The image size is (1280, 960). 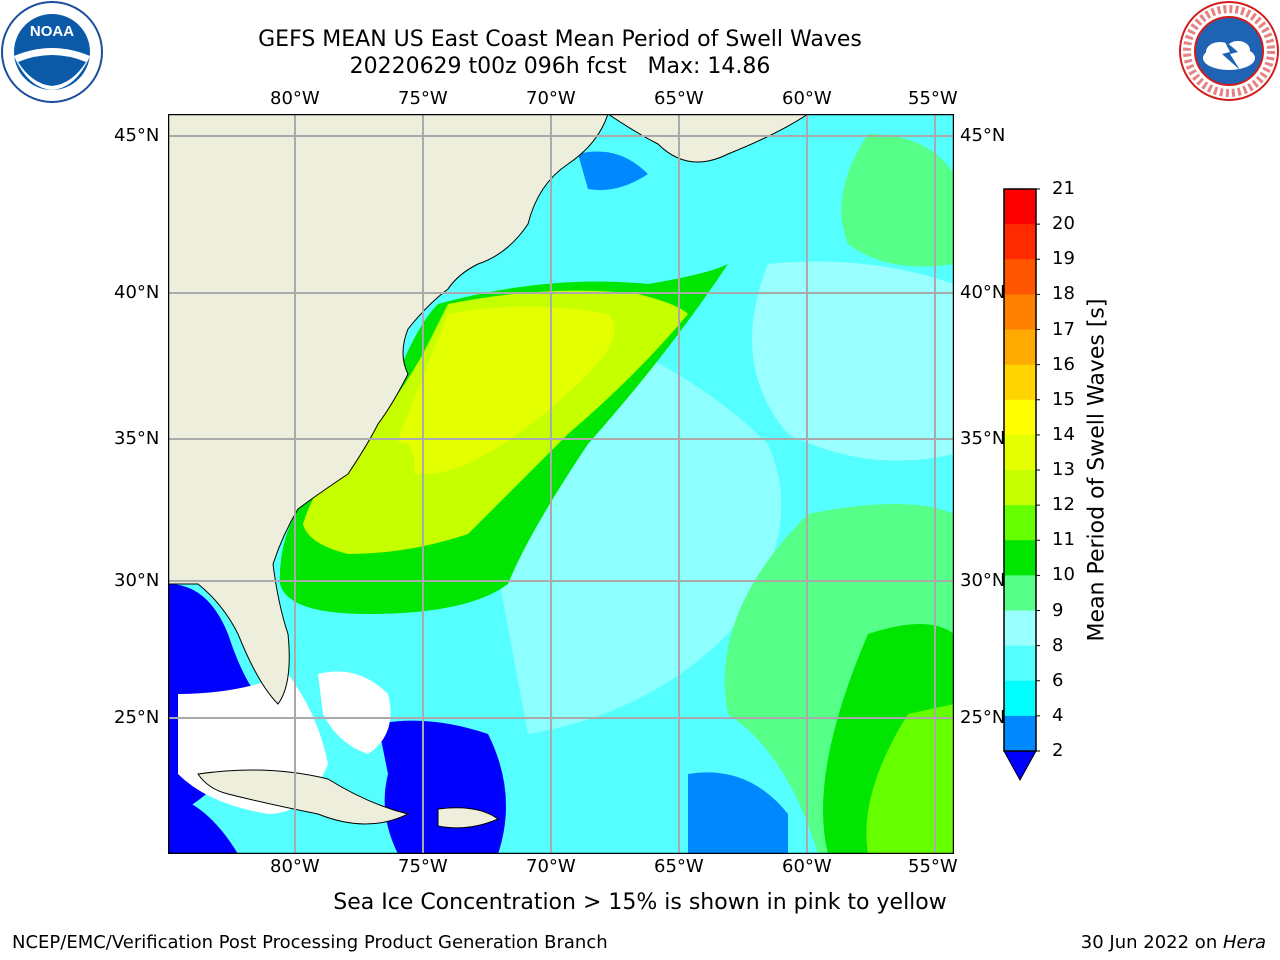 I want to click on colorbar-tick-label: 17, so click(x=1063, y=329).